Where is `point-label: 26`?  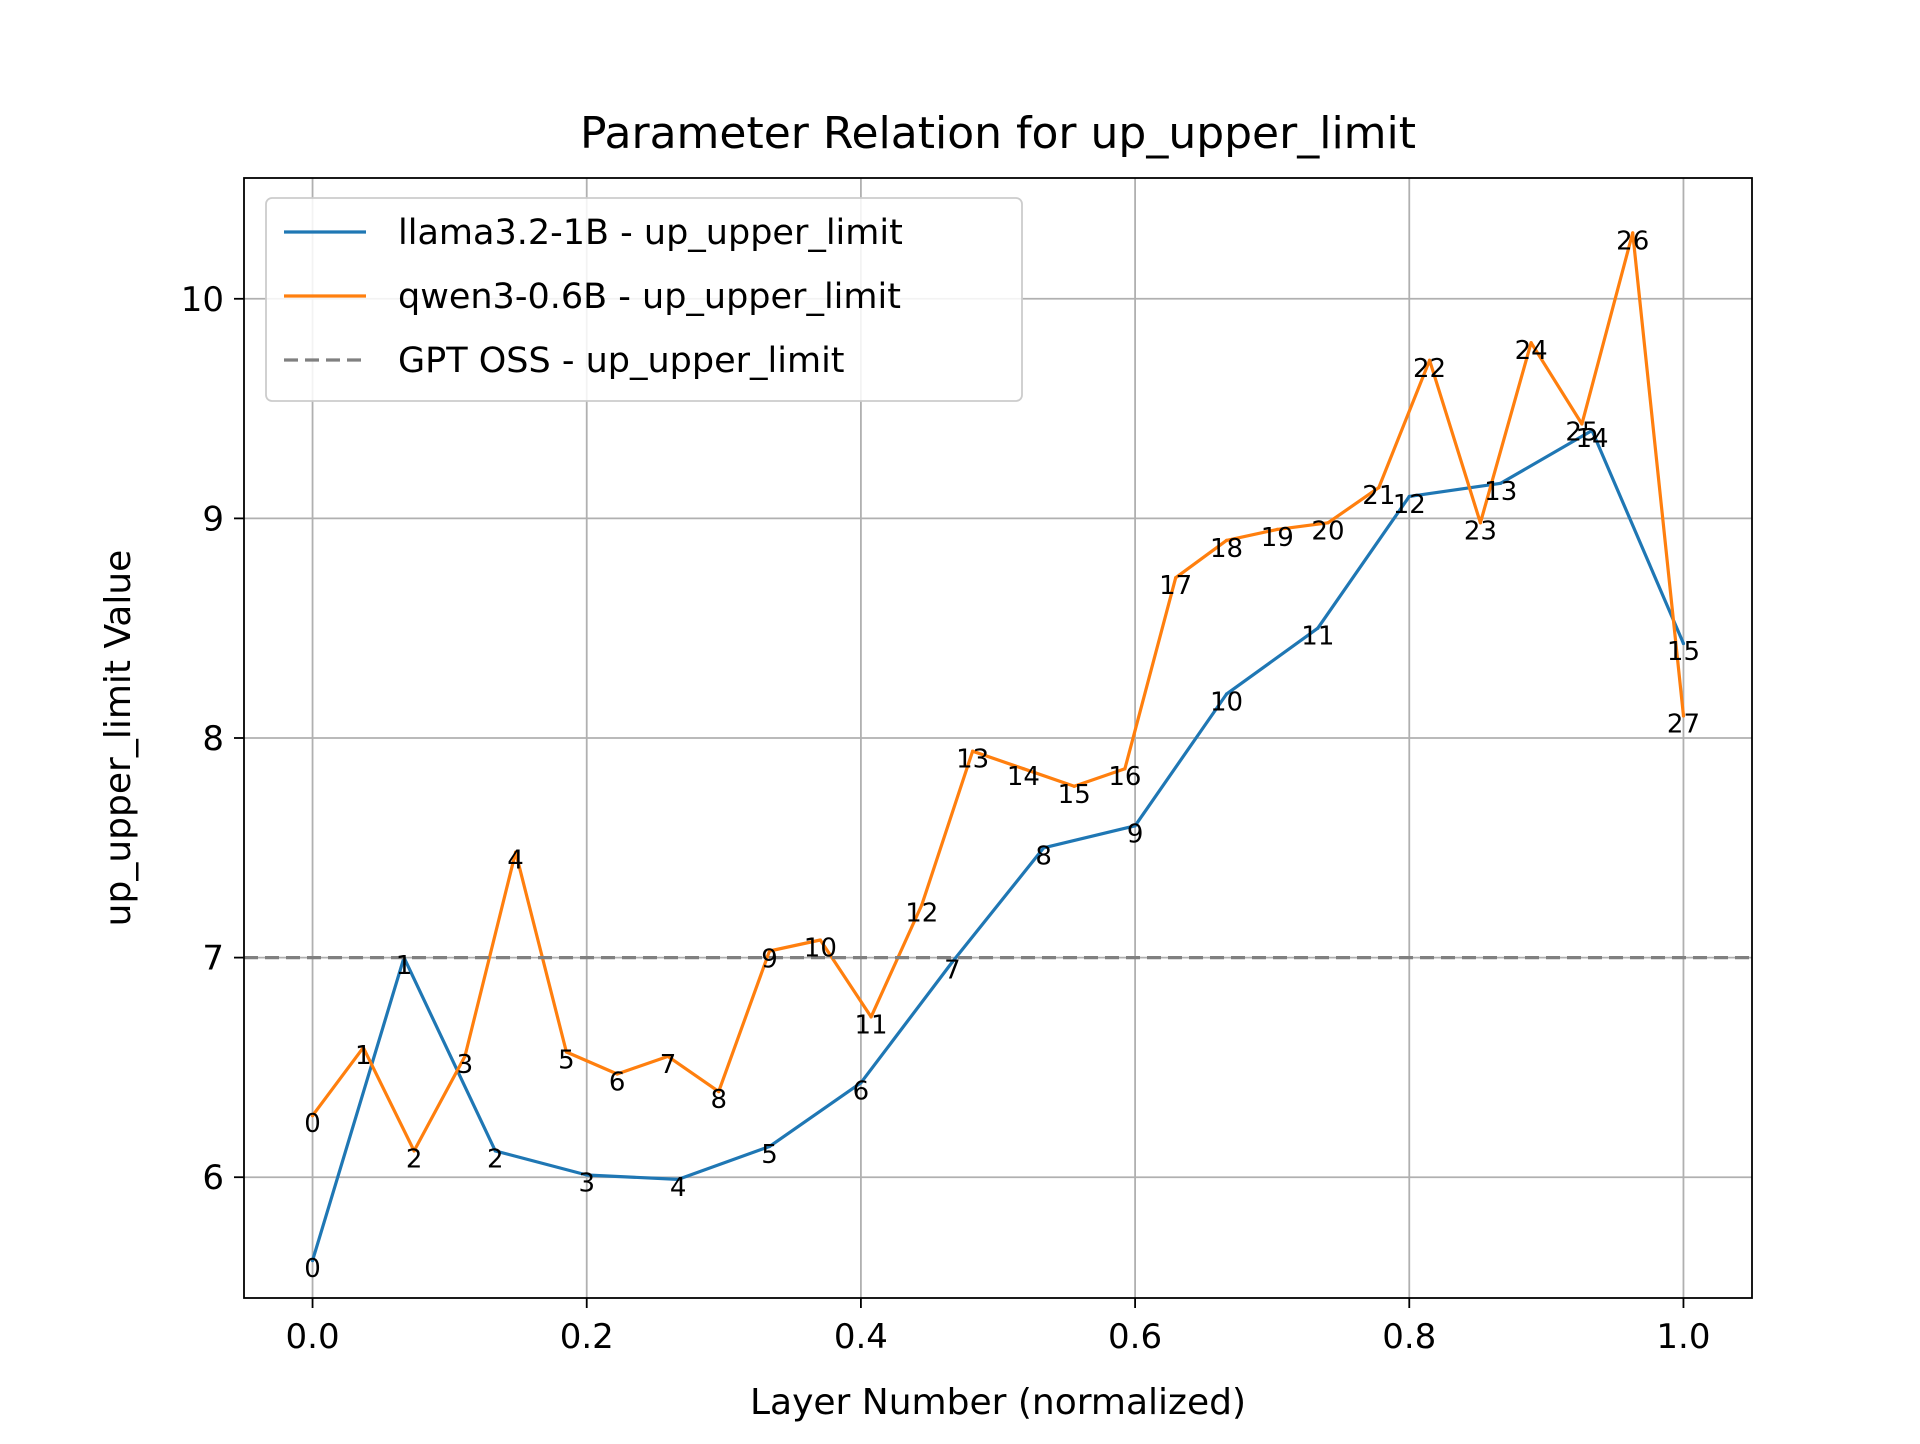
point-label: 26 is located at coordinates (1632, 241).